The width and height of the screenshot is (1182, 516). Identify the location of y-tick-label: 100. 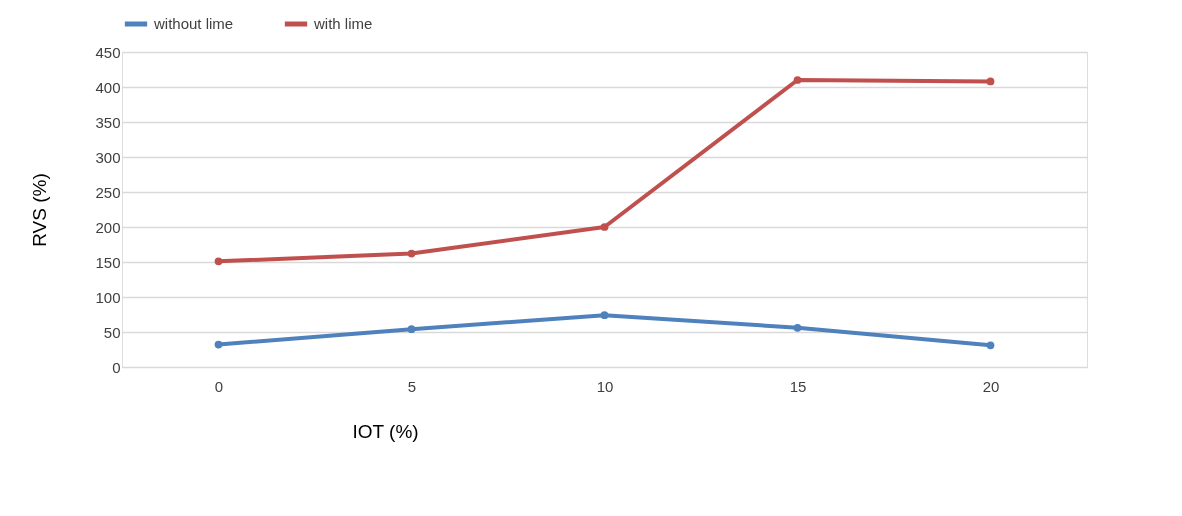
(108, 297).